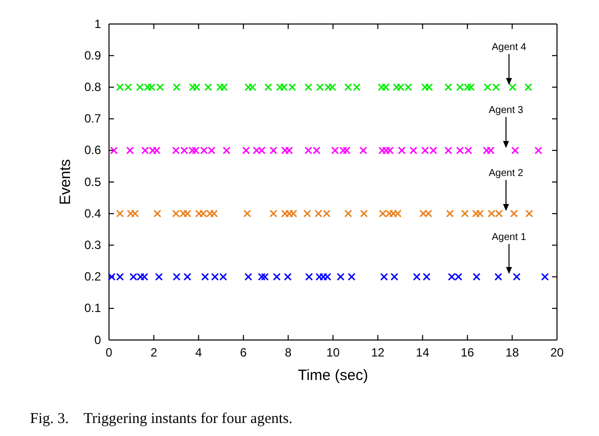 This screenshot has height=436, width=599. I want to click on x-tick-label: 18, so click(513, 353).